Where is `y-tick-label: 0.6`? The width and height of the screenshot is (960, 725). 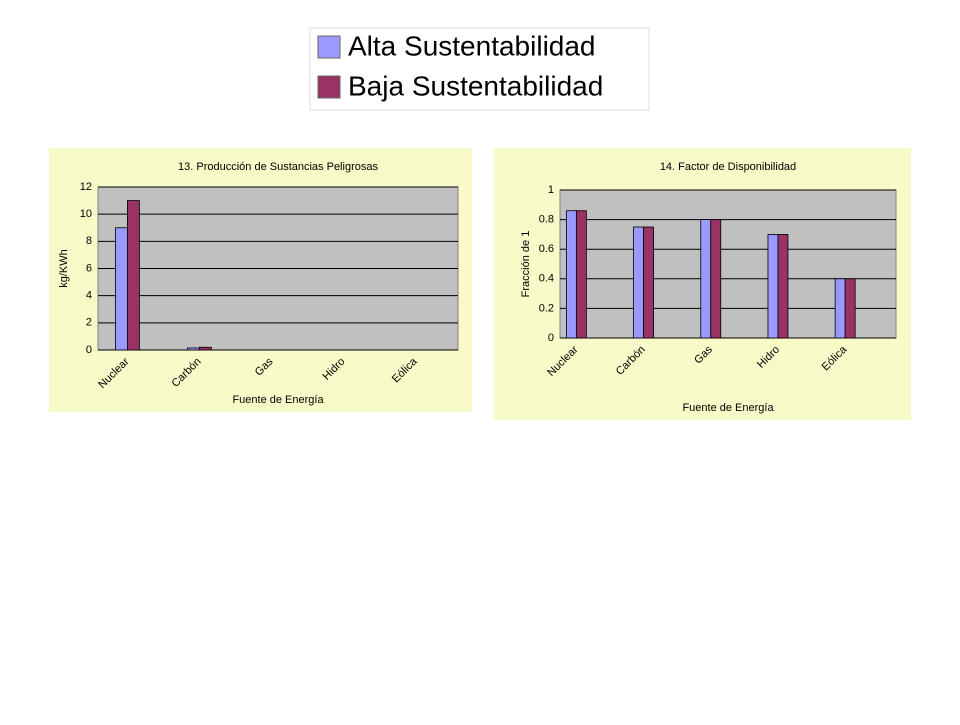 y-tick-label: 0.6 is located at coordinates (546, 249).